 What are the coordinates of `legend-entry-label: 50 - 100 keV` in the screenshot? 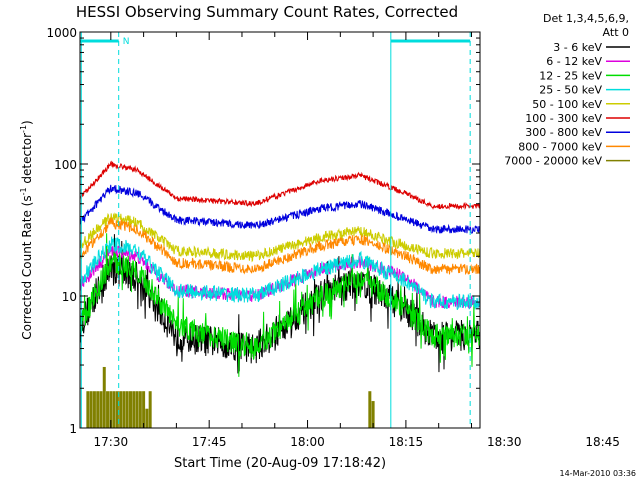 It's located at (567, 104).